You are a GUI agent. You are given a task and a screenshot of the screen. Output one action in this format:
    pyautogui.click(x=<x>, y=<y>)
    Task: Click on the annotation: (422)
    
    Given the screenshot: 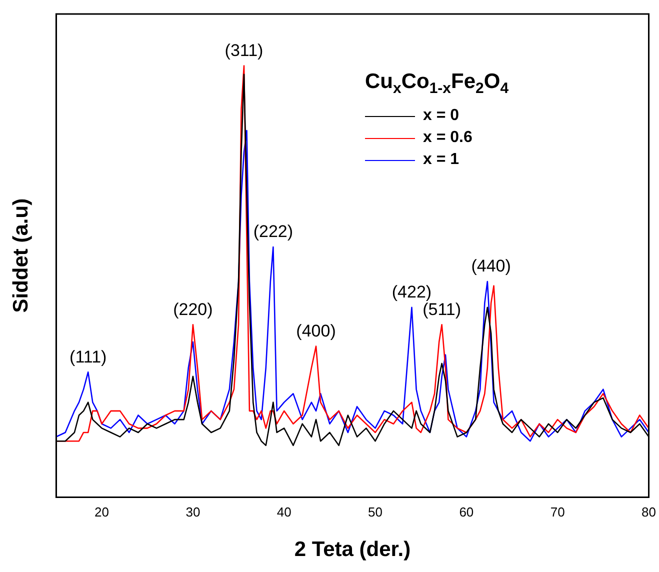 What is the action you would take?
    pyautogui.click(x=412, y=292)
    